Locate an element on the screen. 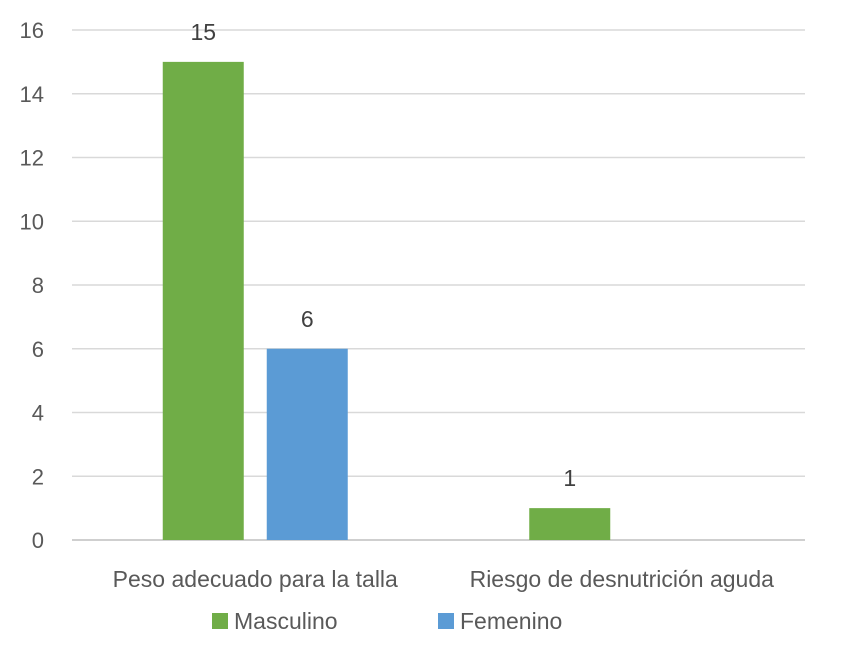  y-tick-label: 12 is located at coordinates (32, 158).